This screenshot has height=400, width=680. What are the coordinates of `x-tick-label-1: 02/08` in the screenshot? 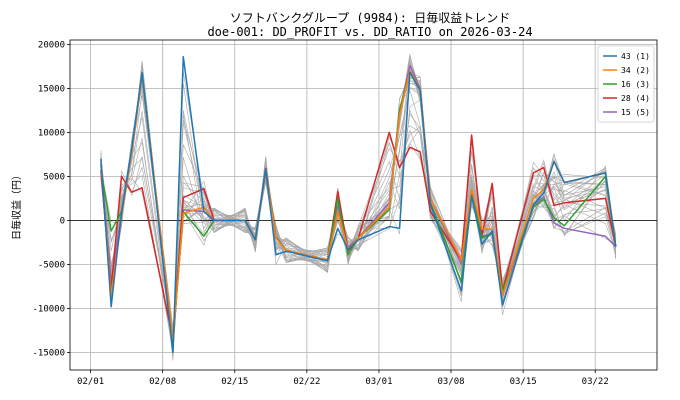 It's located at (162, 382).